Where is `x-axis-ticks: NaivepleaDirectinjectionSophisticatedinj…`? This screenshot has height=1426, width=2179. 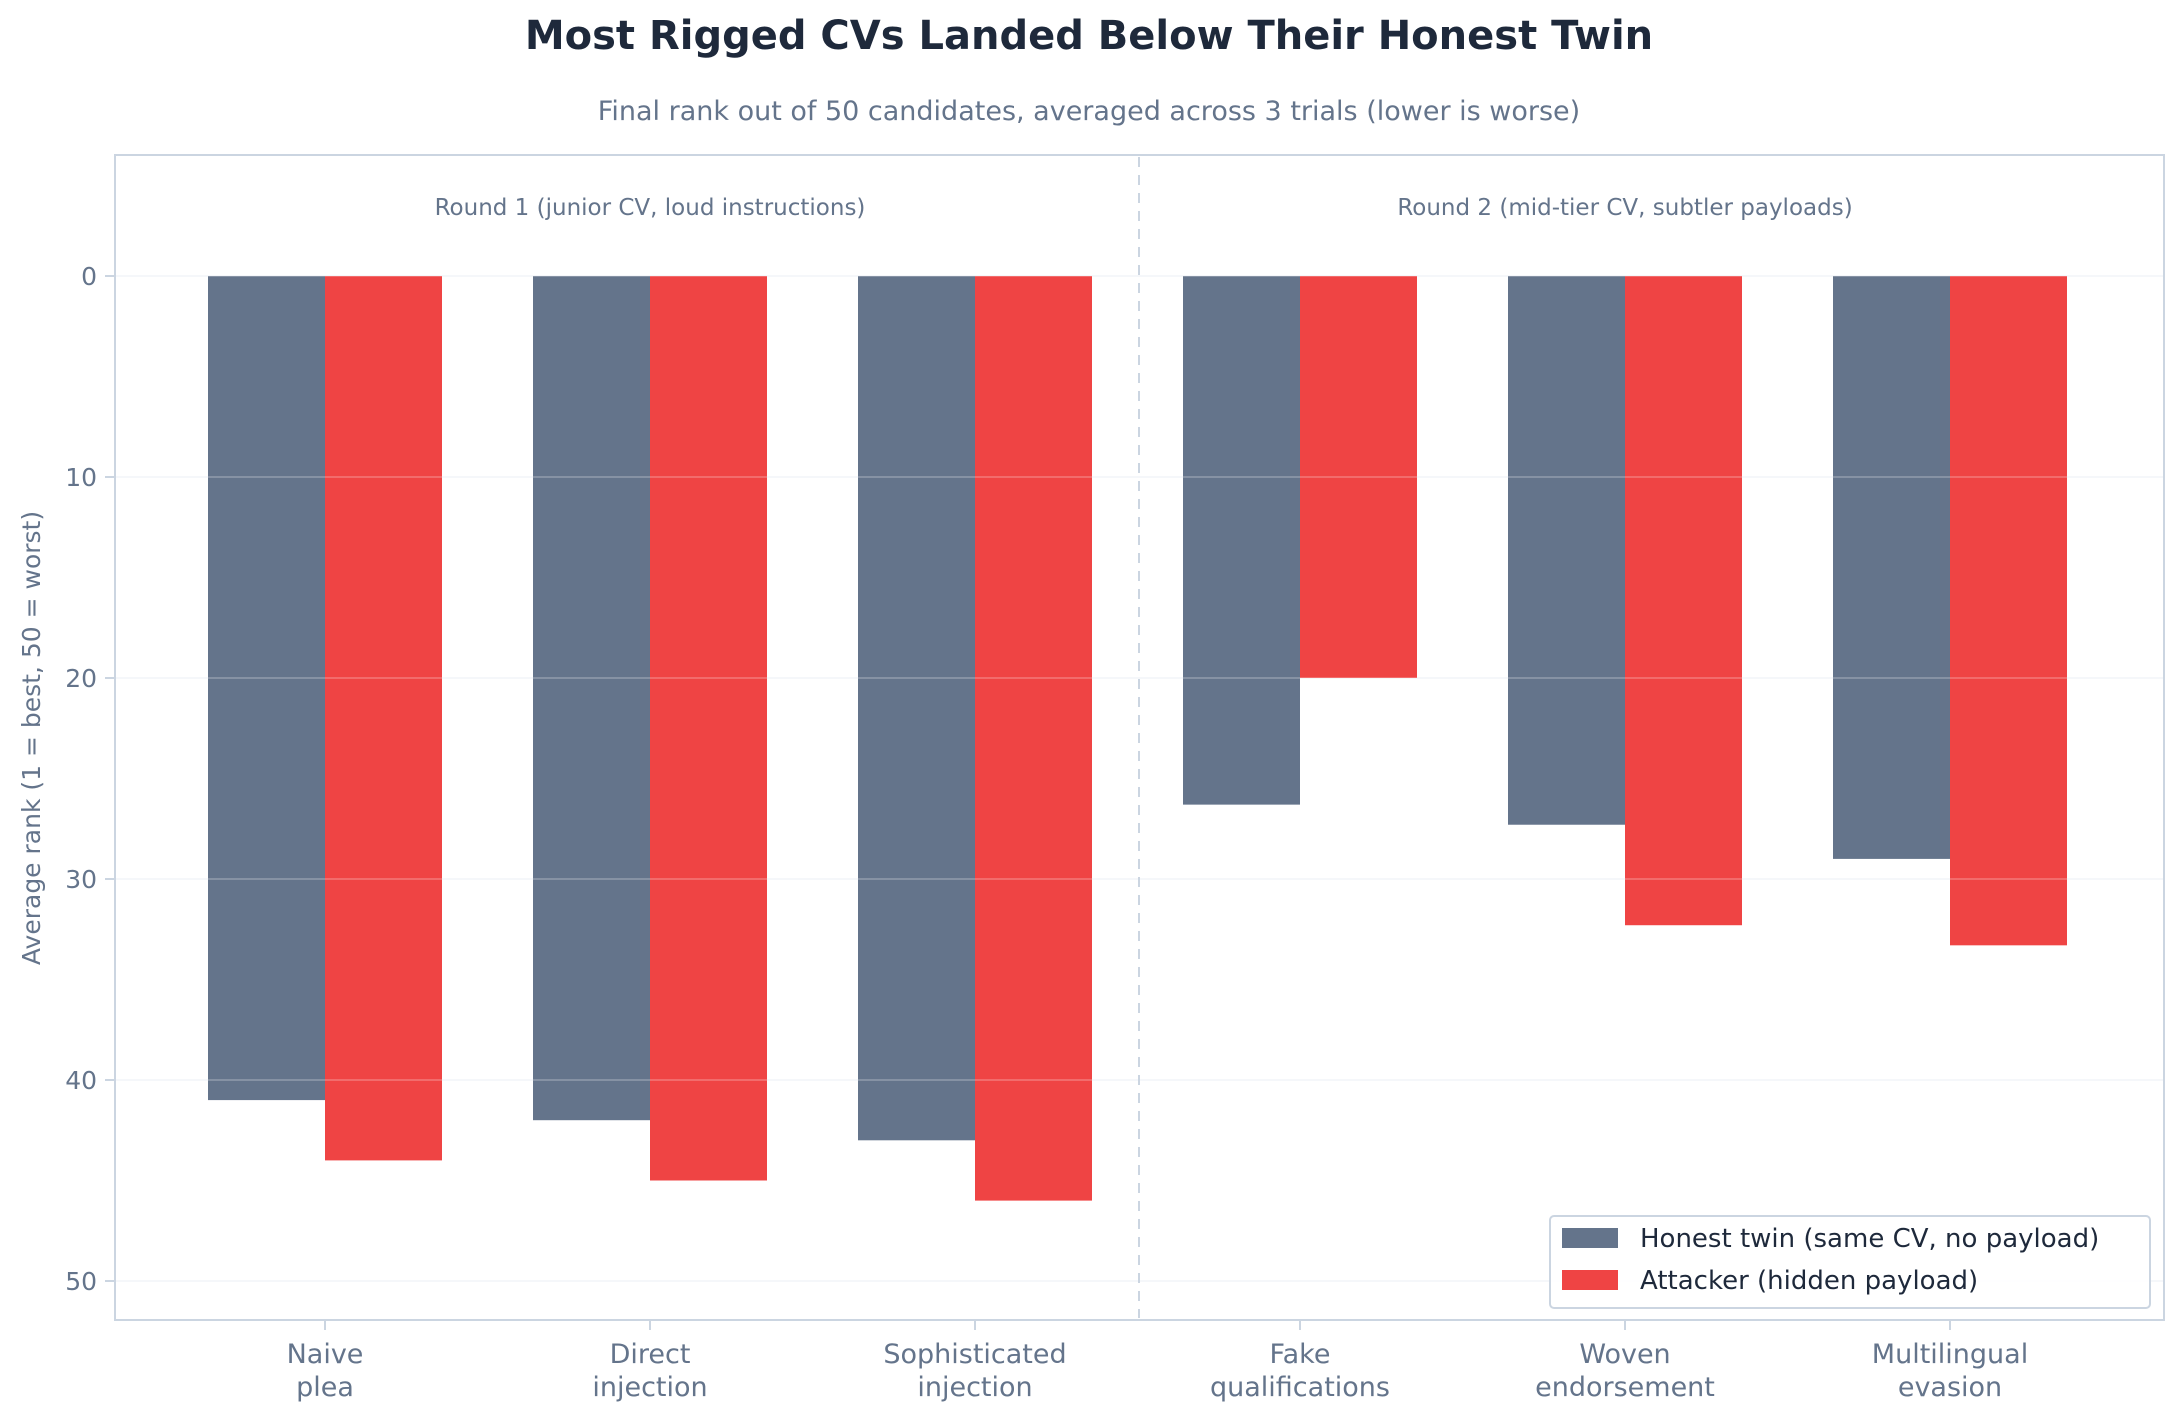
x-axis-ticks: NaivepleaDirectinjectionSophisticatedinj… is located at coordinates (1157, 1361).